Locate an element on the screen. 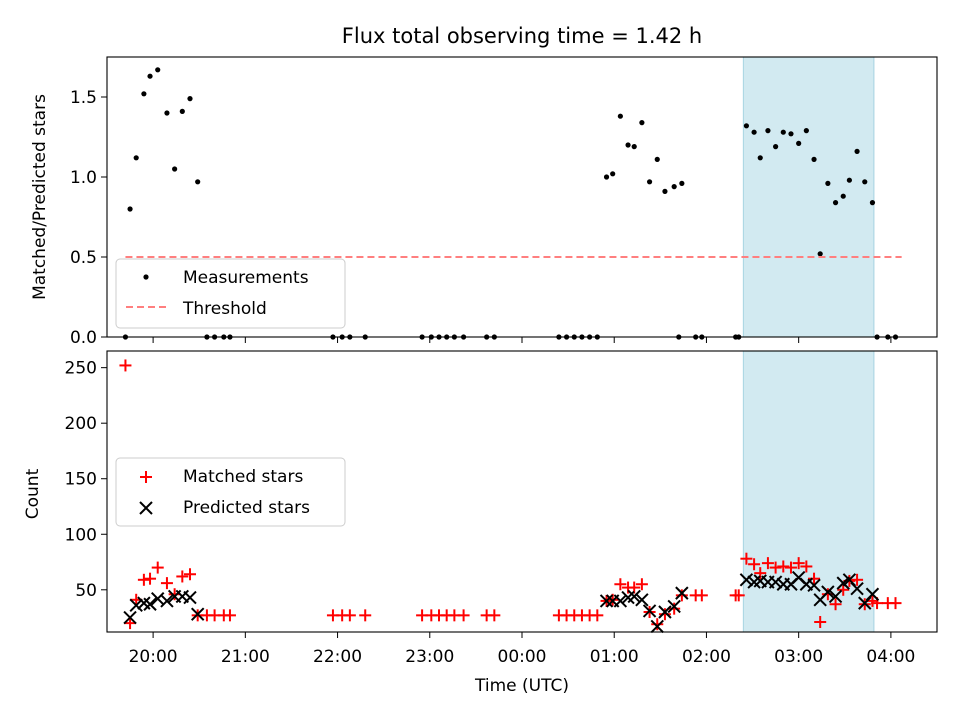 This screenshot has height=720, width=960. x-axis-label: Time (UTC) is located at coordinates (521, 686).